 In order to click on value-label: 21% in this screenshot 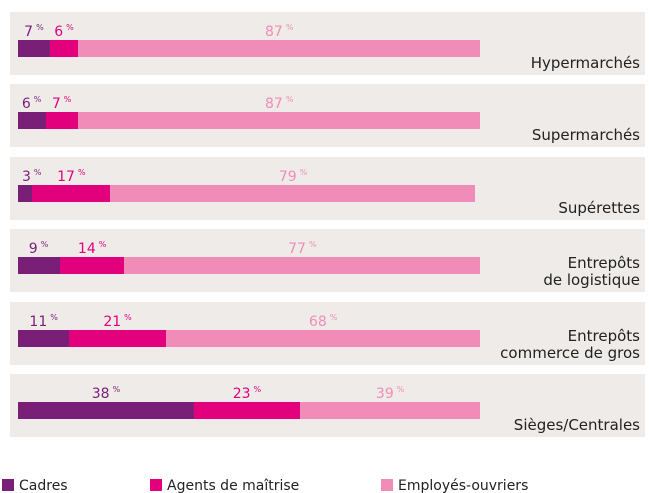, I will do `click(117, 320)`.